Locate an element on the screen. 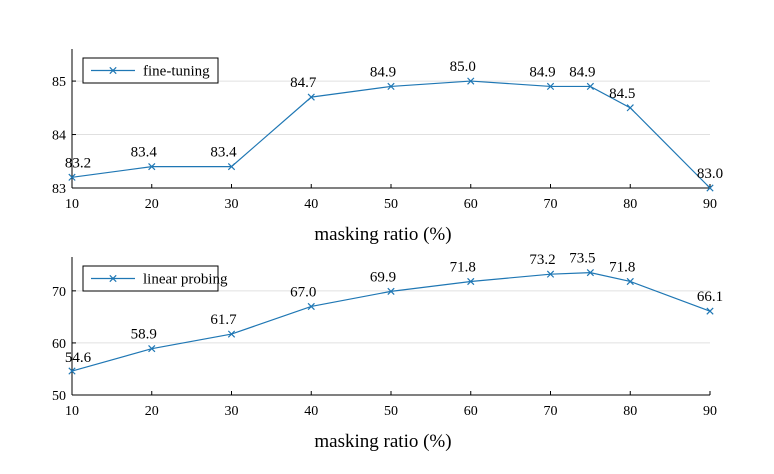 Image resolution: width=774 pixels, height=474 pixels. y-tick-label: 70 is located at coordinates (59, 292).